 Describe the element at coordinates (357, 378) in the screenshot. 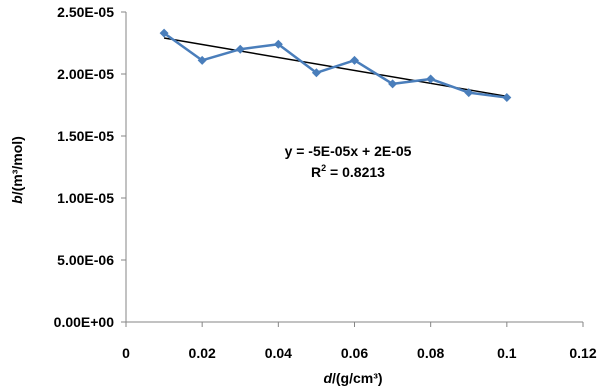

I see `x-axis-title-unit: /(g/cm³)` at that location.